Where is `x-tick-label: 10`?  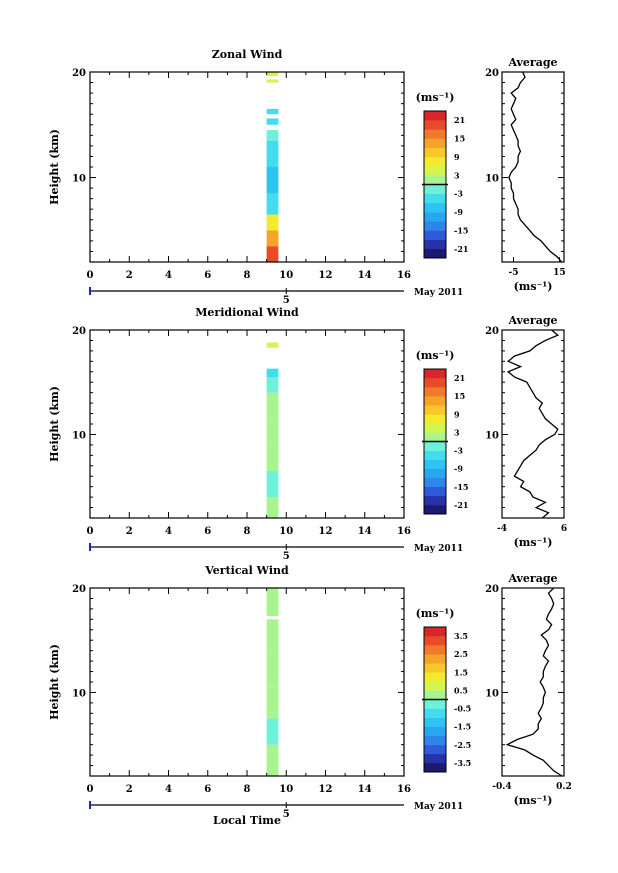
x-tick-label: 10 is located at coordinates (286, 531).